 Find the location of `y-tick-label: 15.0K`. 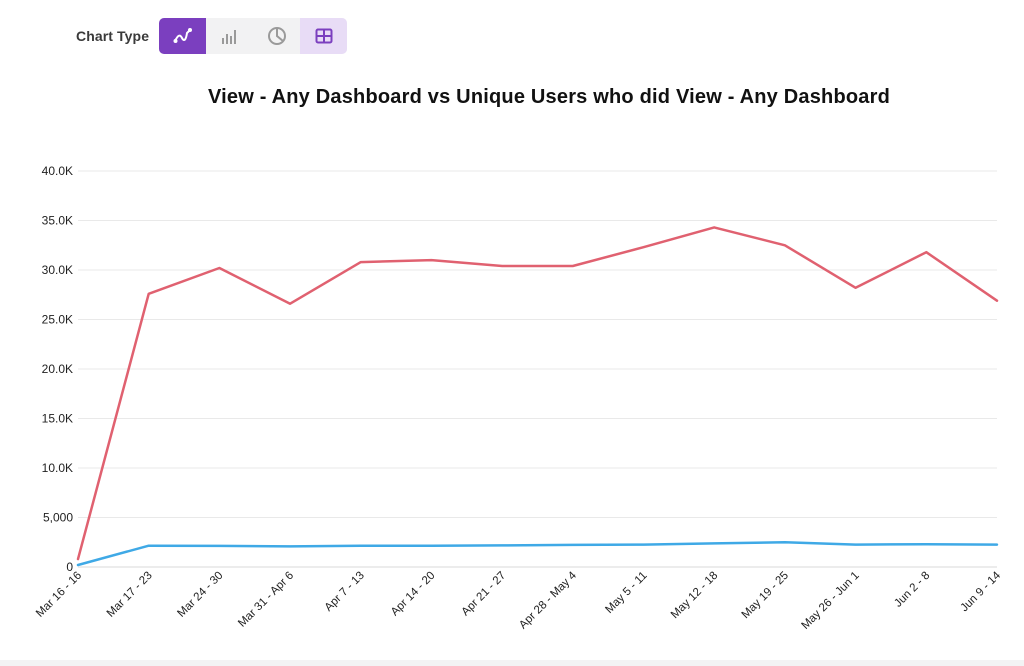

y-tick-label: 15.0K is located at coordinates (57, 419).